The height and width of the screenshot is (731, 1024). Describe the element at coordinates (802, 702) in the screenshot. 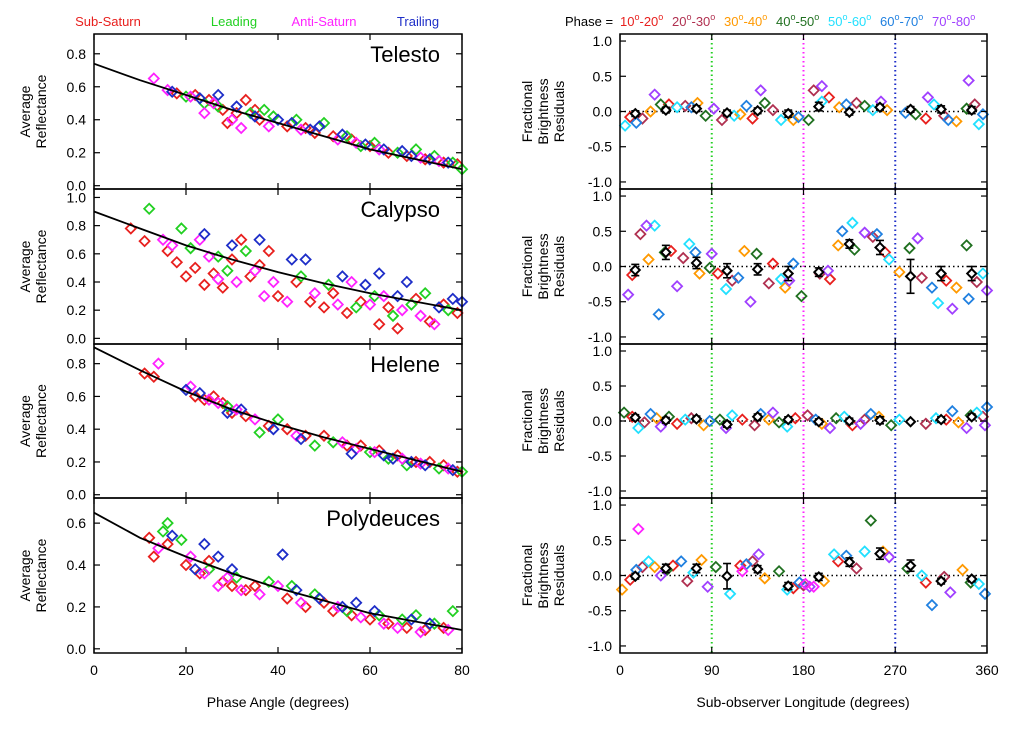

I see `x-axis-label-right: Sub-observer Longitude (degrees)` at that location.